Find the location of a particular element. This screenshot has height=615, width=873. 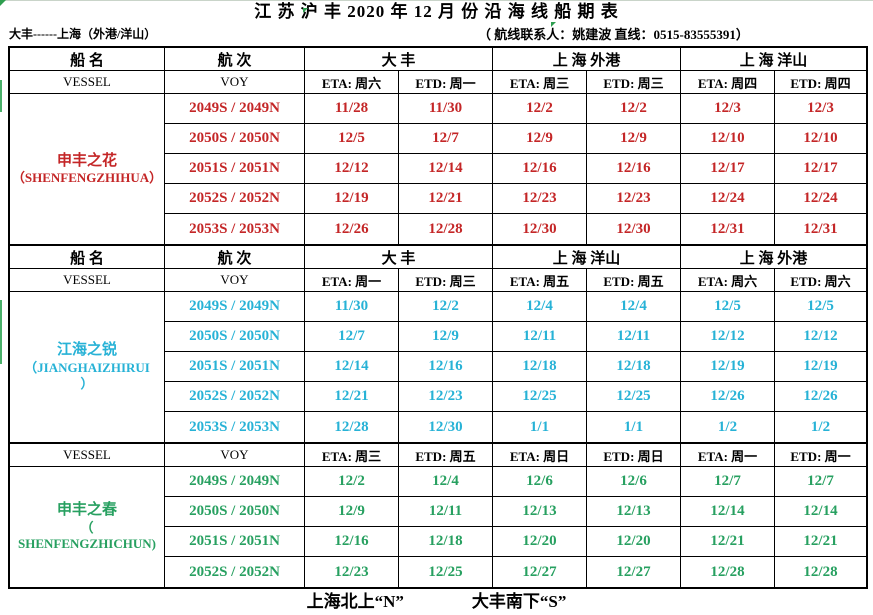

voyage-cell: 2053S / 2053N is located at coordinates (235, 427).